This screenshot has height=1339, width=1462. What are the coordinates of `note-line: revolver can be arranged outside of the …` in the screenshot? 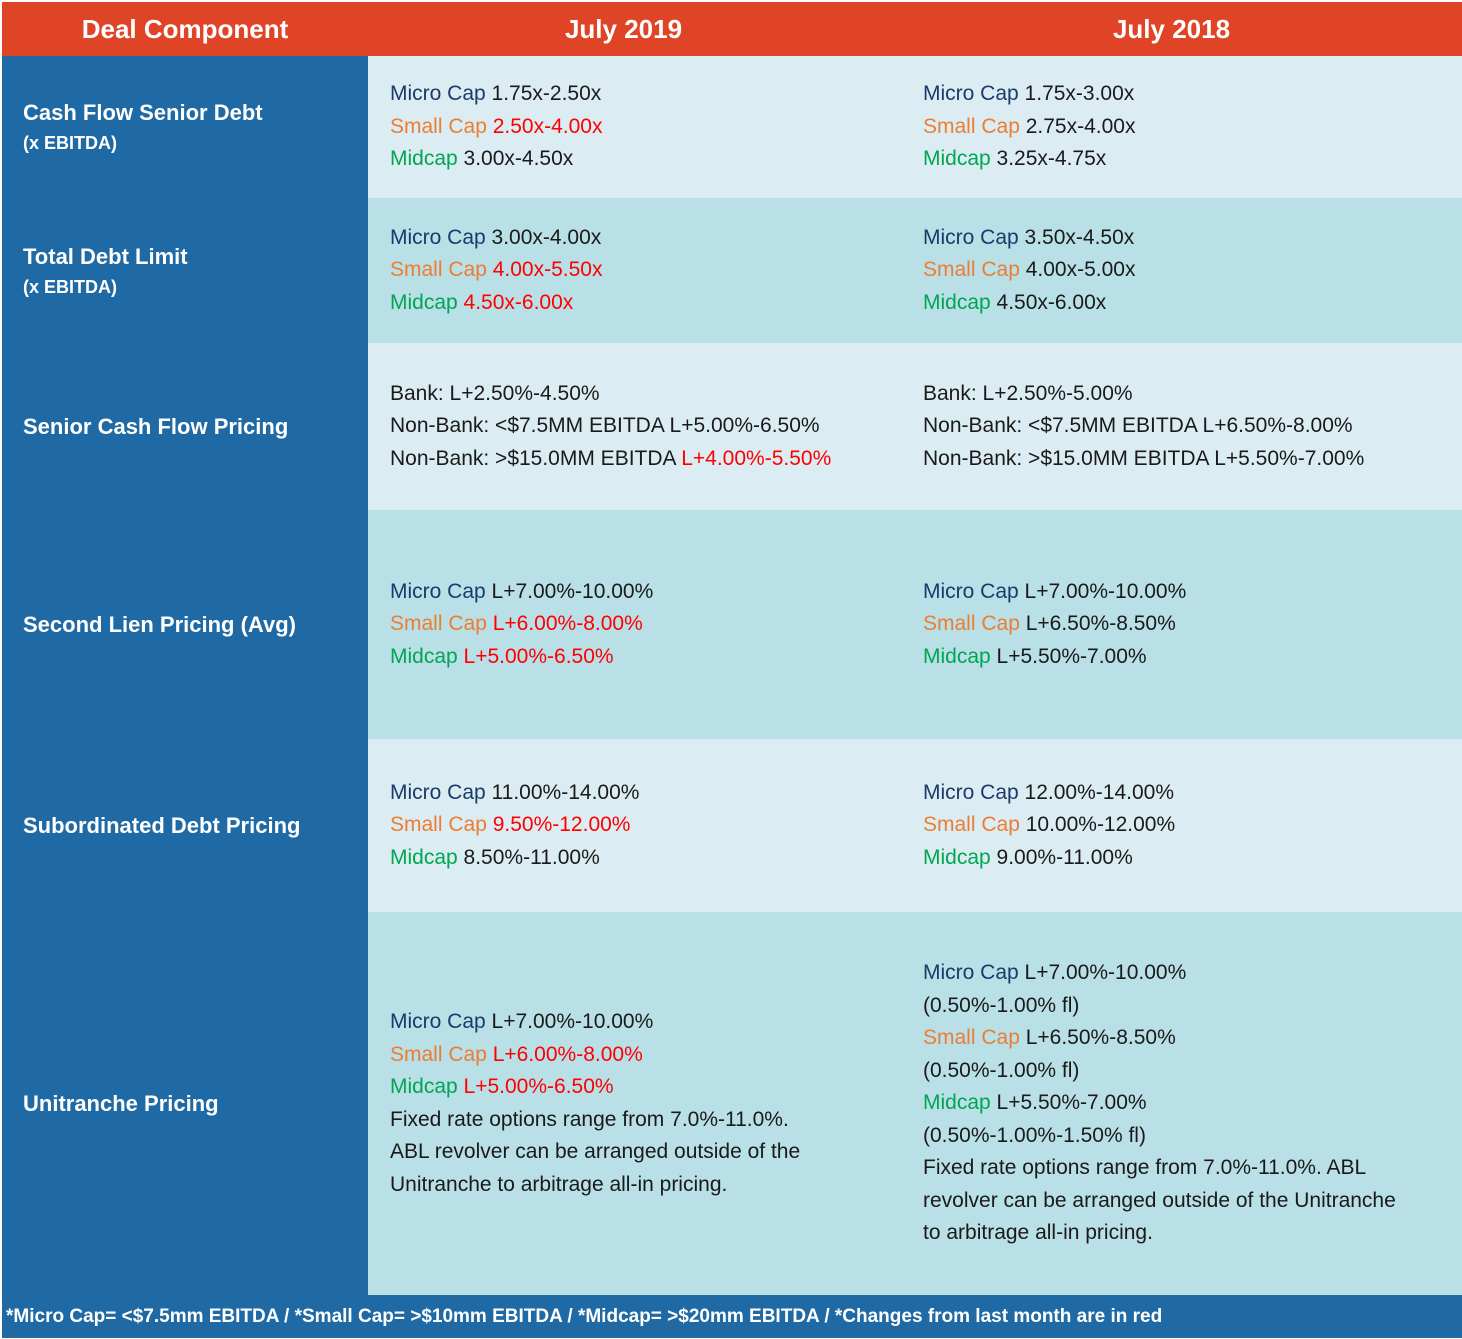 It's located at (1159, 1200).